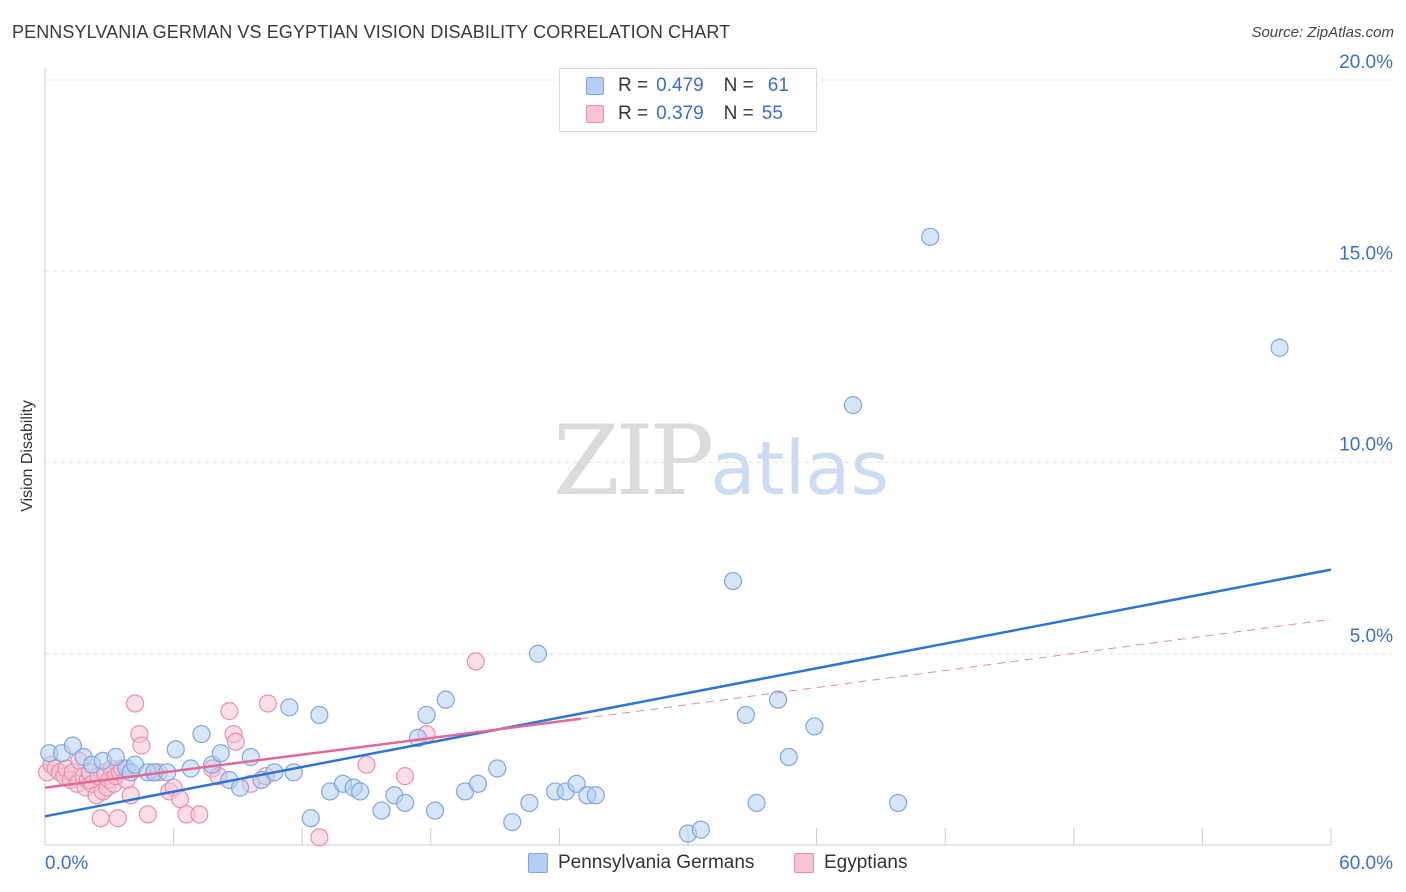  I want to click on legend-r-value: 0.479, so click(680, 85).